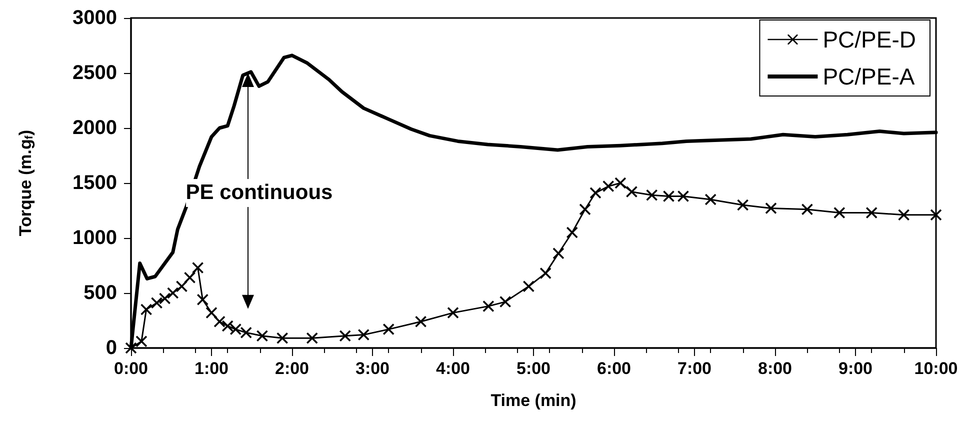  Describe the element at coordinates (131, 368) in the screenshot. I see `x-tick-label: 0:00` at that location.